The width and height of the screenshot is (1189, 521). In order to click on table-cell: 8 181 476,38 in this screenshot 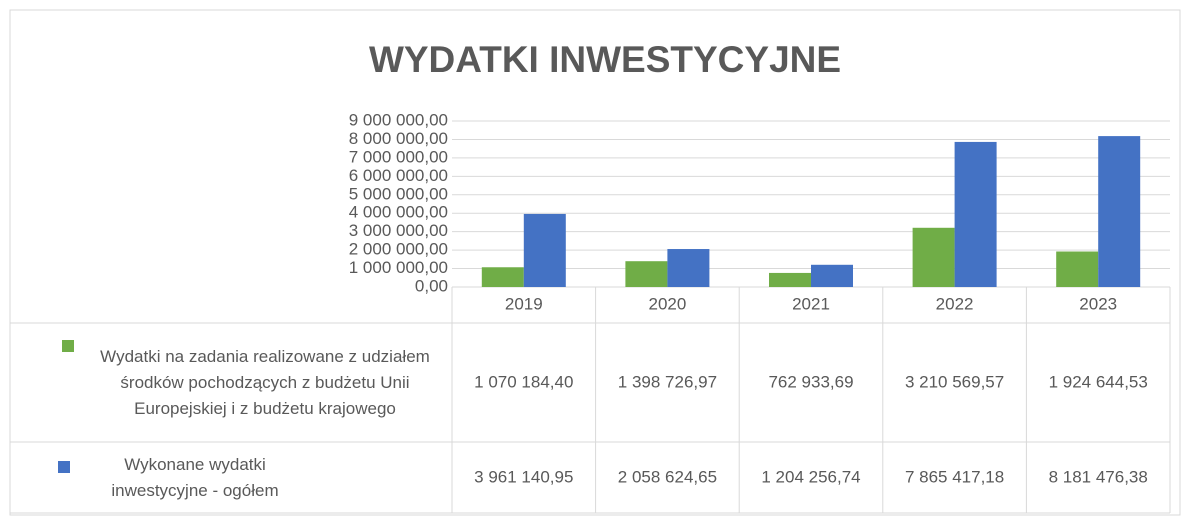, I will do `click(1098, 476)`.